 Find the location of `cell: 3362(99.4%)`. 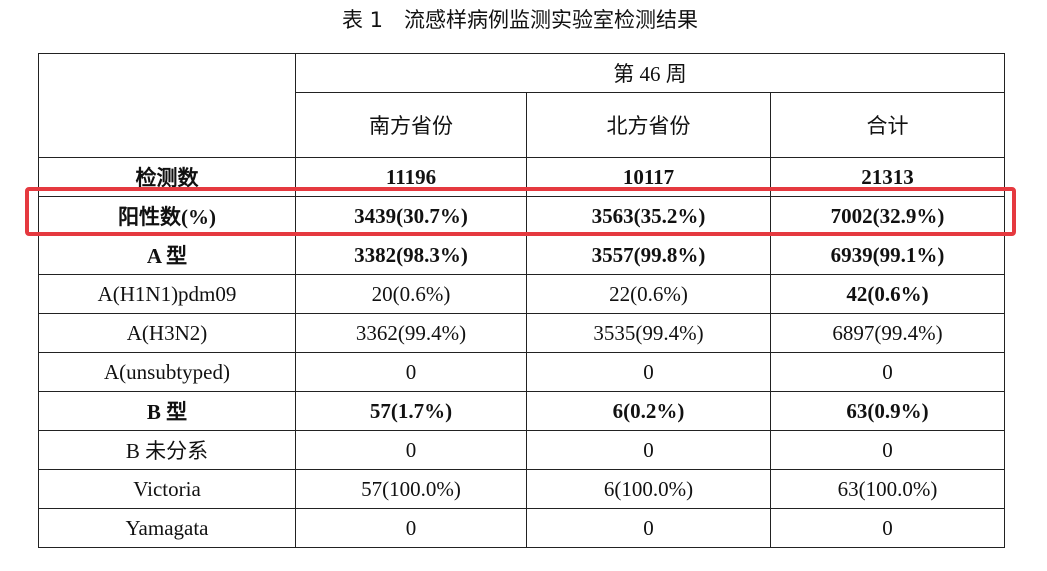

cell: 3362(99.4%) is located at coordinates (411, 333).